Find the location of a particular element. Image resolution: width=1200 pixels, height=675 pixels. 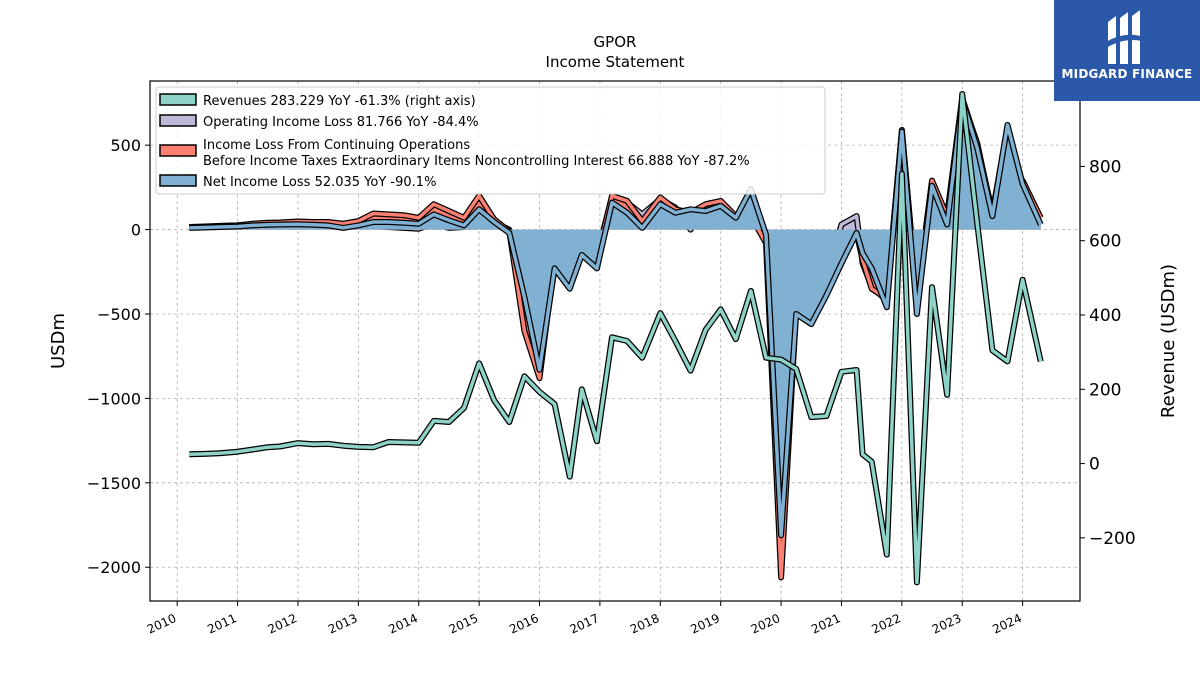

y-tick-label-right: 800 is located at coordinates (1105, 167).